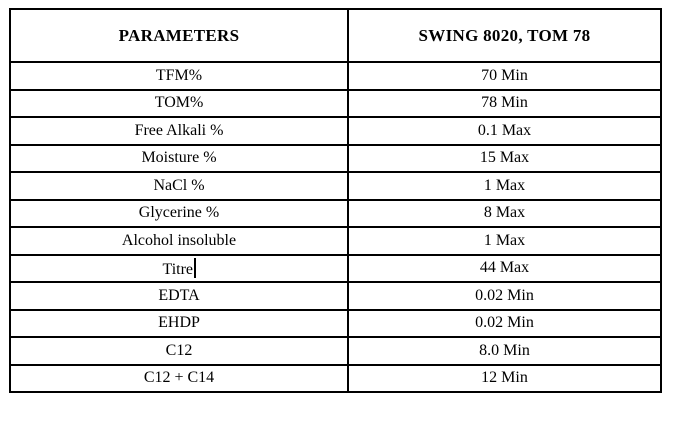  I want to click on table-row: Moisture % 15 Max, so click(335, 158).